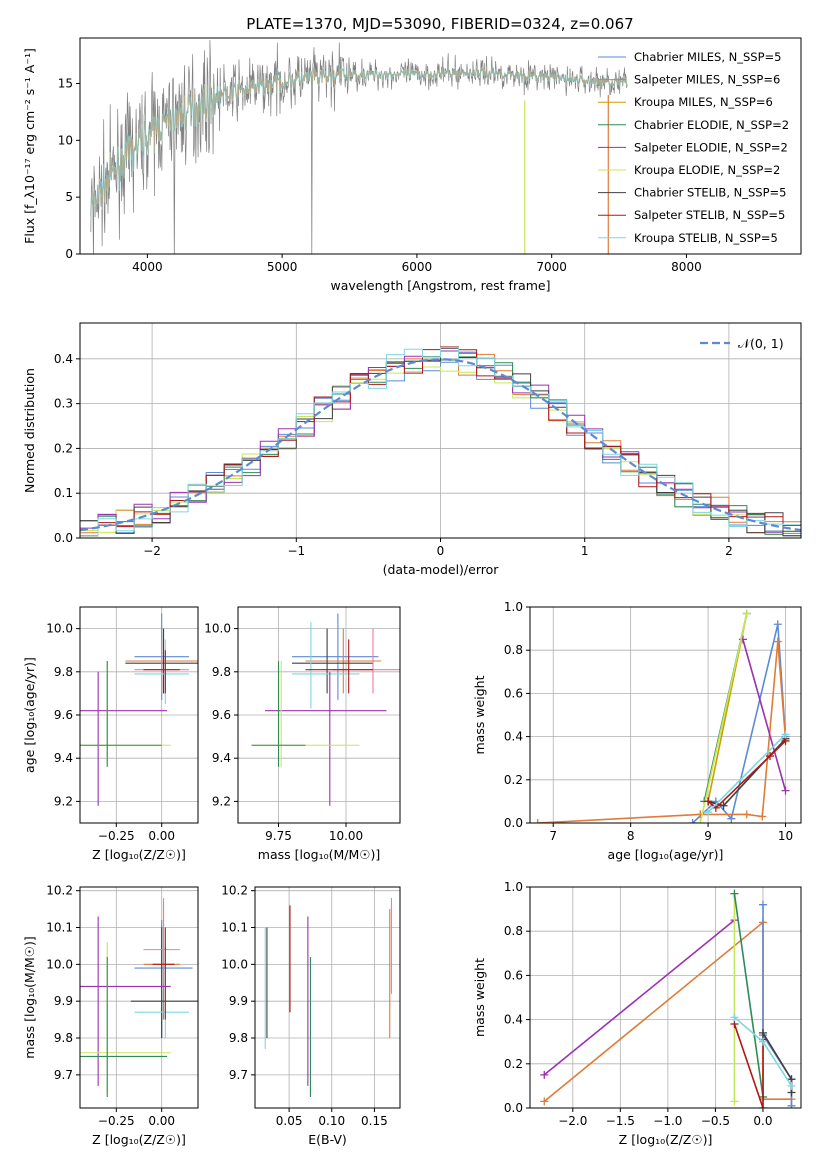 This screenshot has height=1170, width=819. I want to click on x-tick-label: 8, so click(631, 836).